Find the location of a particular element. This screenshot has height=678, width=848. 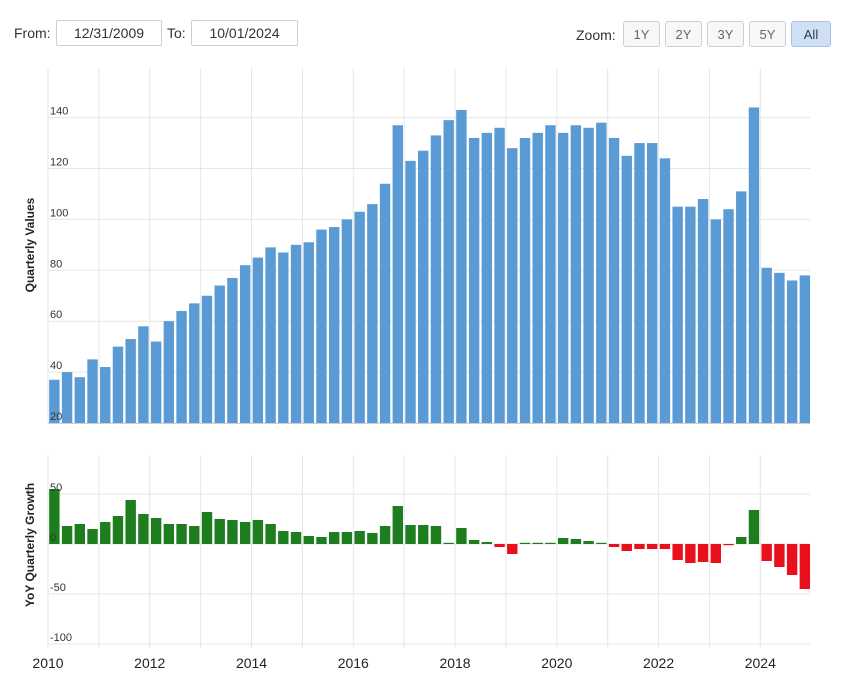

x-tick-label: 2022 is located at coordinates (658, 663).